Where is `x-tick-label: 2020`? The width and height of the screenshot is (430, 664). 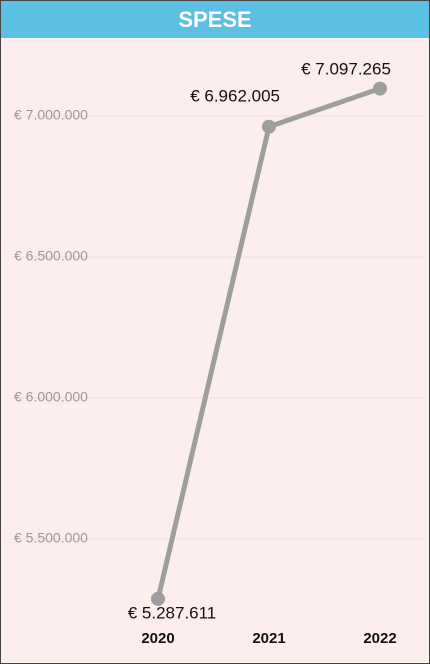
x-tick-label: 2020 is located at coordinates (157, 638).